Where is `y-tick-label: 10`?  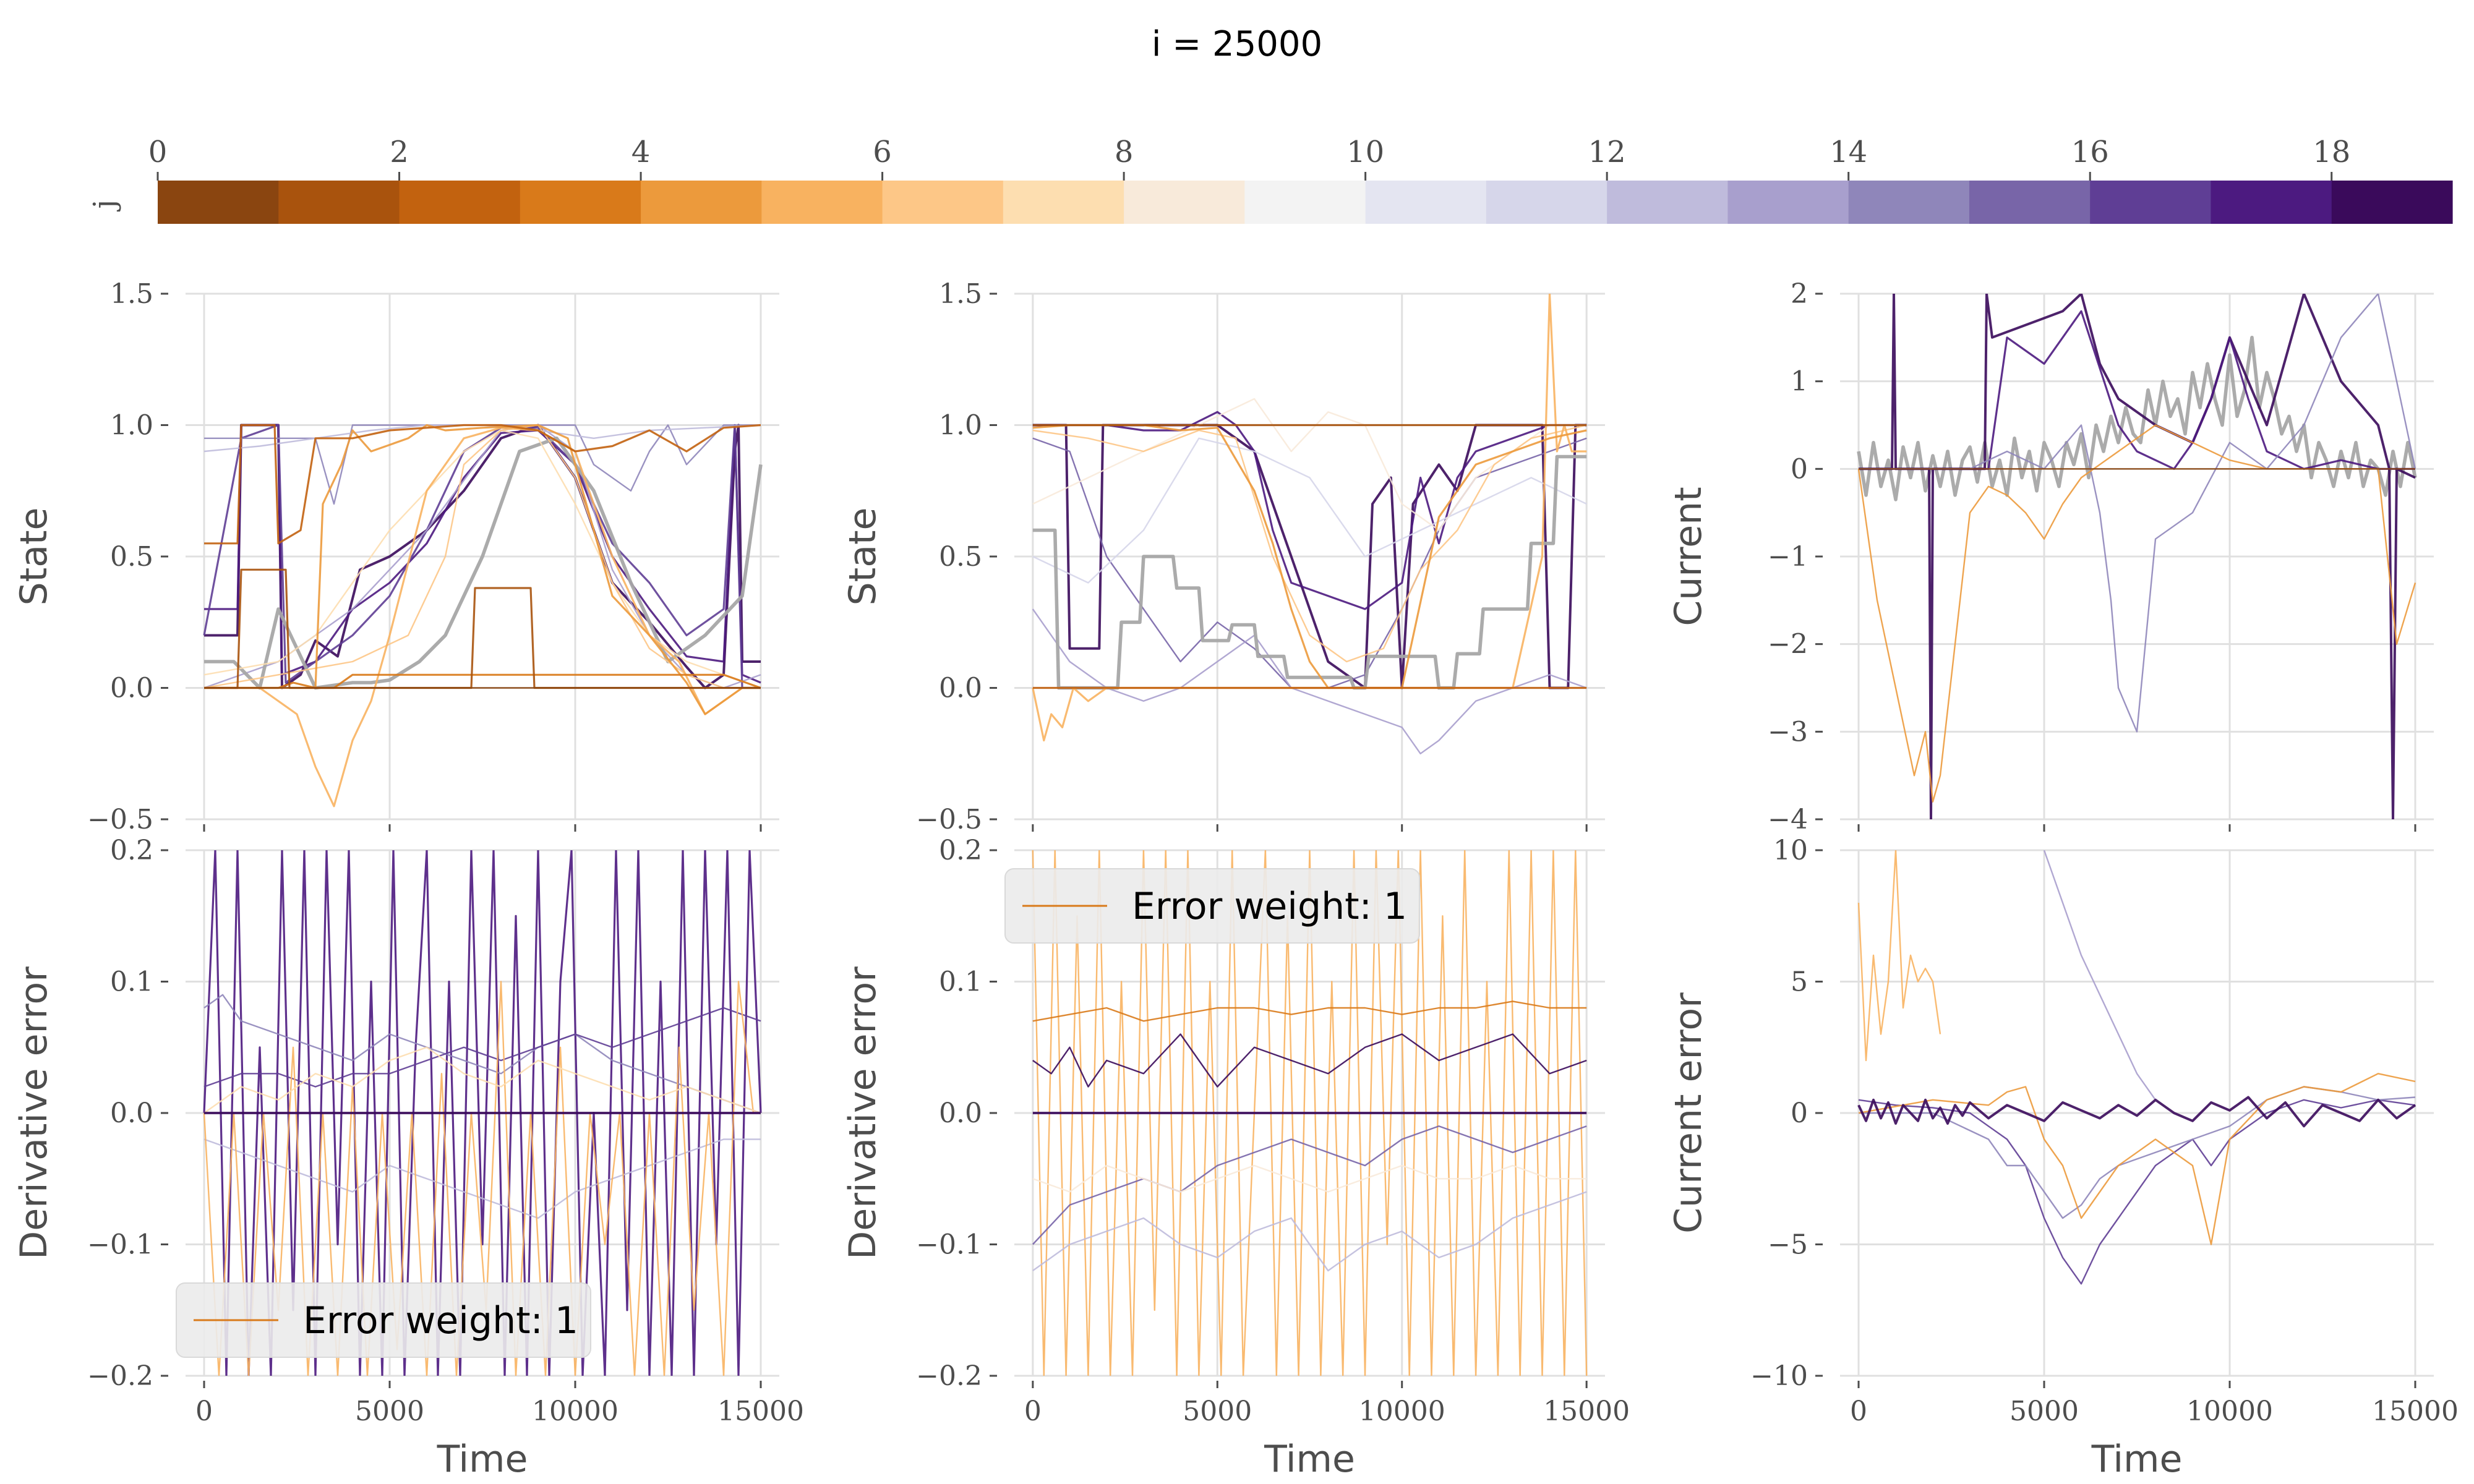 y-tick-label: 10 is located at coordinates (1790, 850).